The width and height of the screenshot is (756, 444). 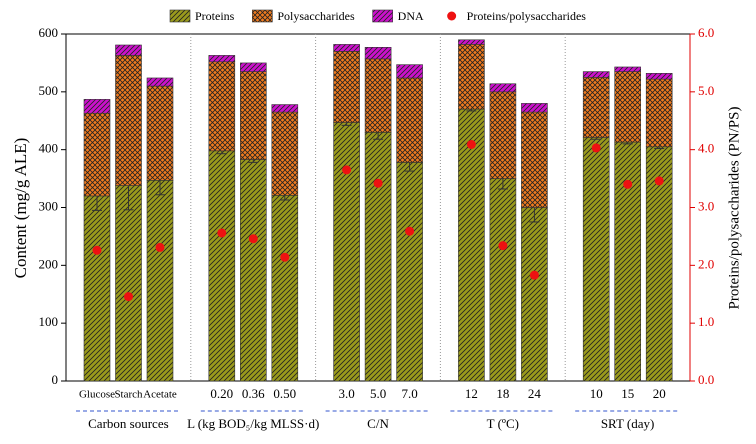 I want to click on x-tick-label: 10, so click(x=596, y=393).